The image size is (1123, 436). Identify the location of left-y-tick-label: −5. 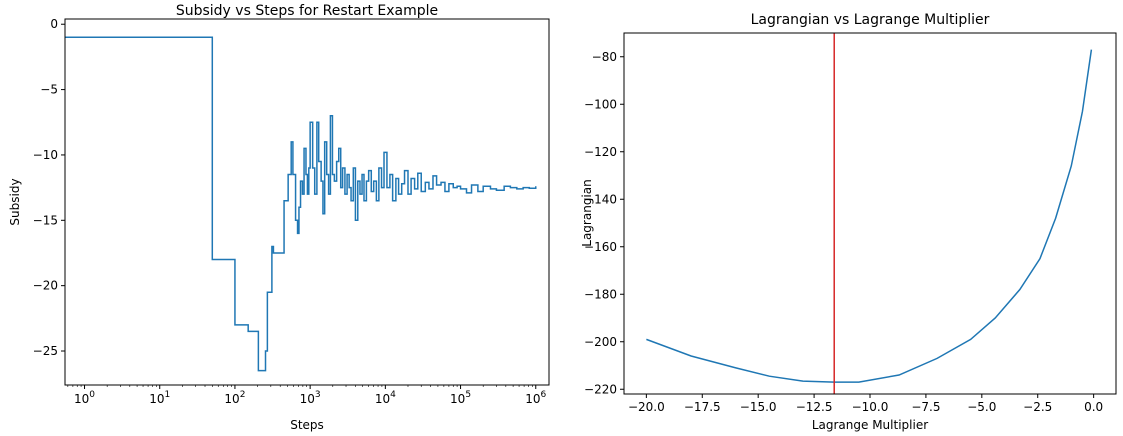
(49, 90).